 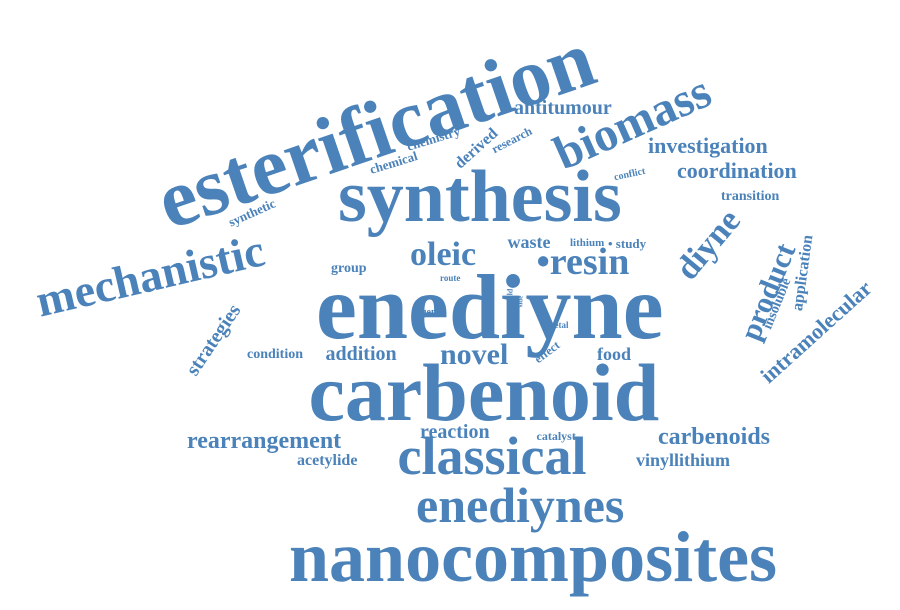 I want to click on word-resin: •resin, so click(x=583, y=262).